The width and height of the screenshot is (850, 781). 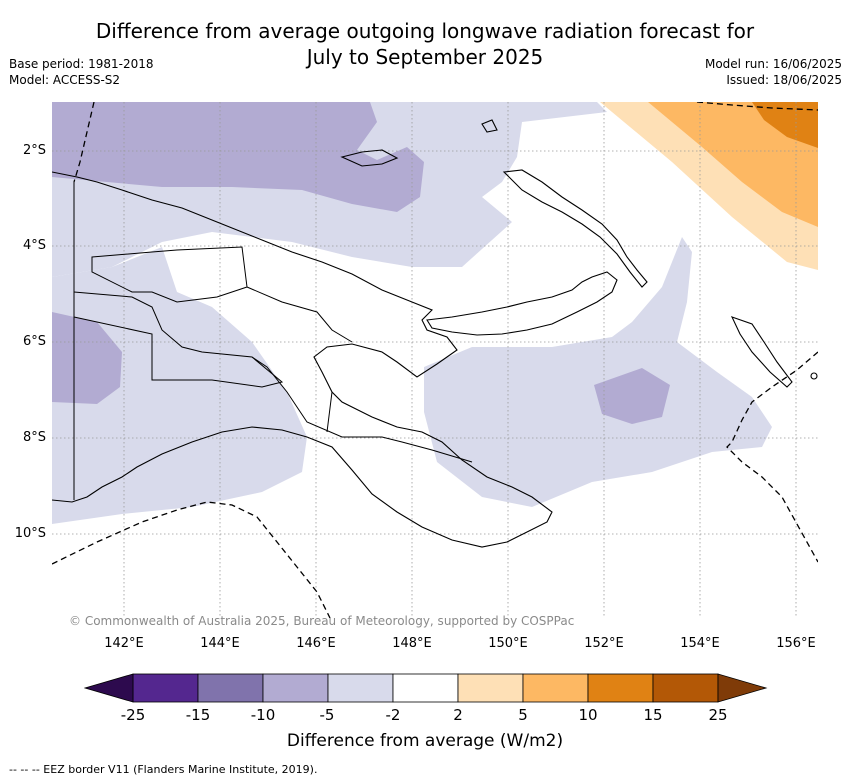 I want to click on lon-label: 152°E, so click(x=604, y=643).